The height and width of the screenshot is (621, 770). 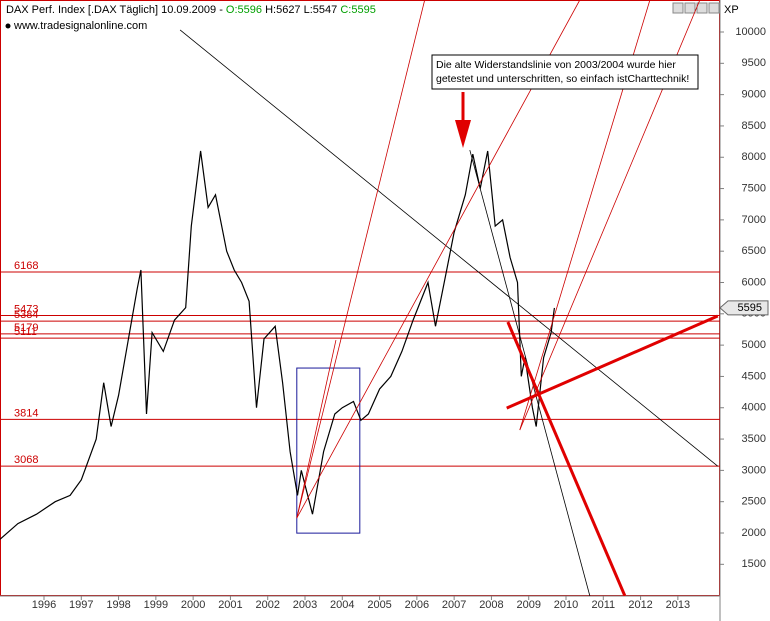 I want to click on x-tick-label: 2003, so click(x=305, y=605).